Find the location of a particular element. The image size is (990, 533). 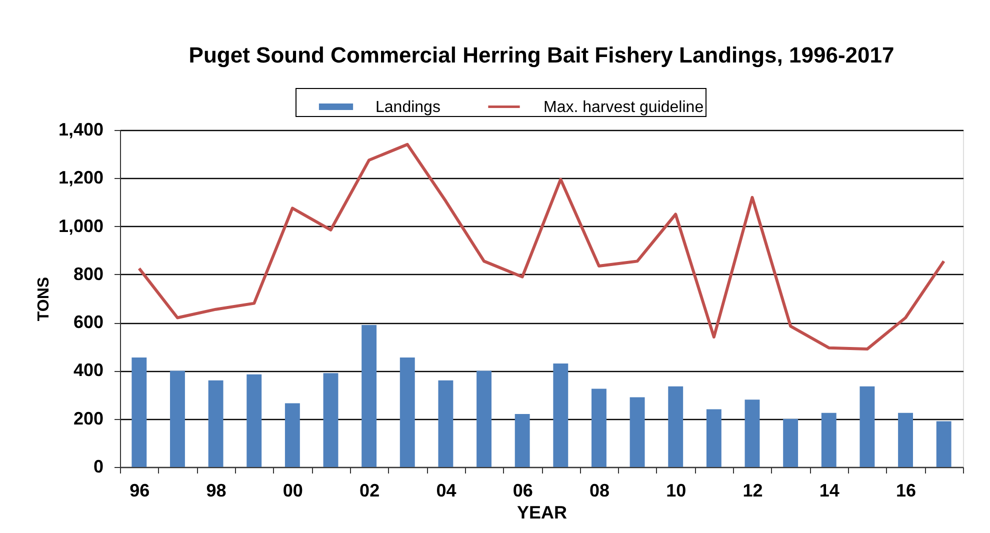

y-tick-label: 1,400 is located at coordinates (81, 130).